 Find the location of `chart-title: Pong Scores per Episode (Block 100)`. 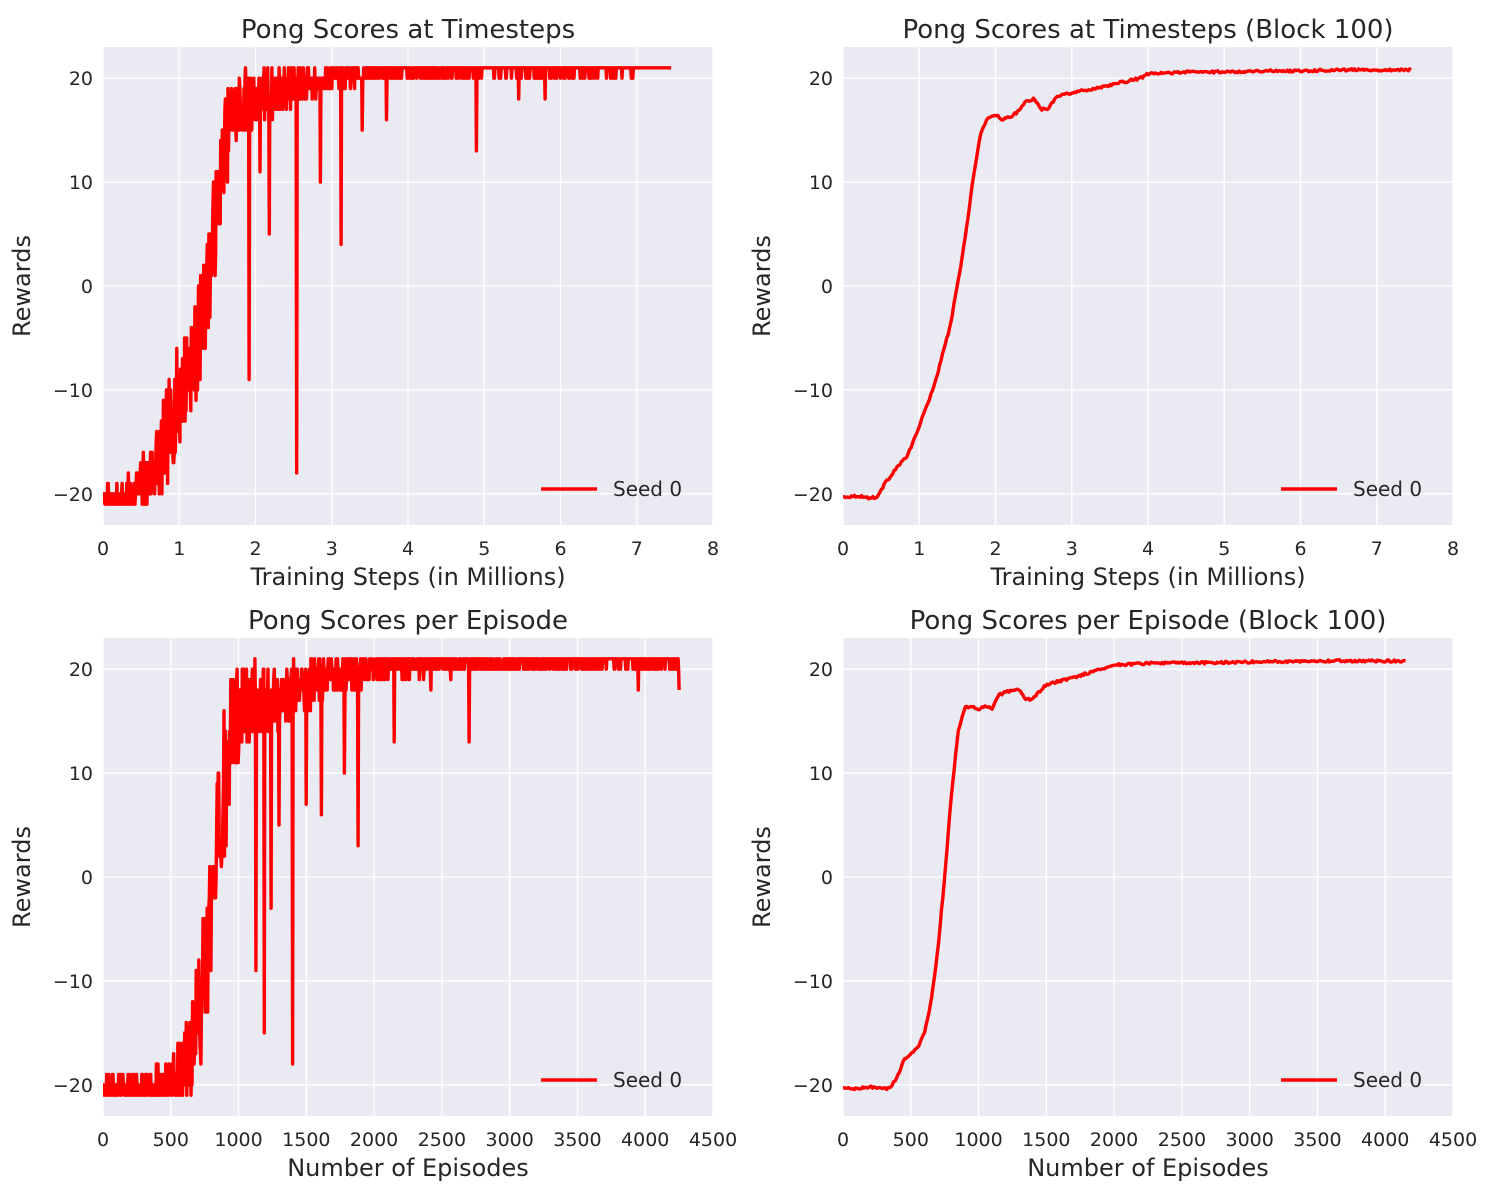

chart-title: Pong Scores per Episode (Block 100) is located at coordinates (1148, 621).